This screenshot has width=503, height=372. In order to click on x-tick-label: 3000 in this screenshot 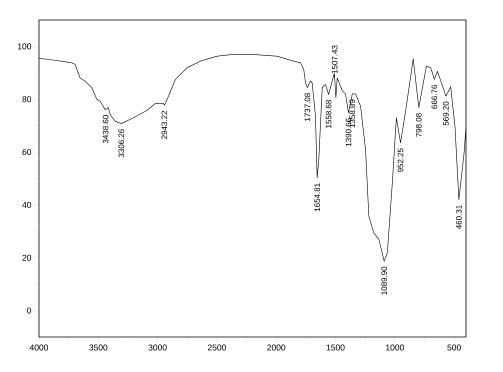, I will do `click(157, 347)`.